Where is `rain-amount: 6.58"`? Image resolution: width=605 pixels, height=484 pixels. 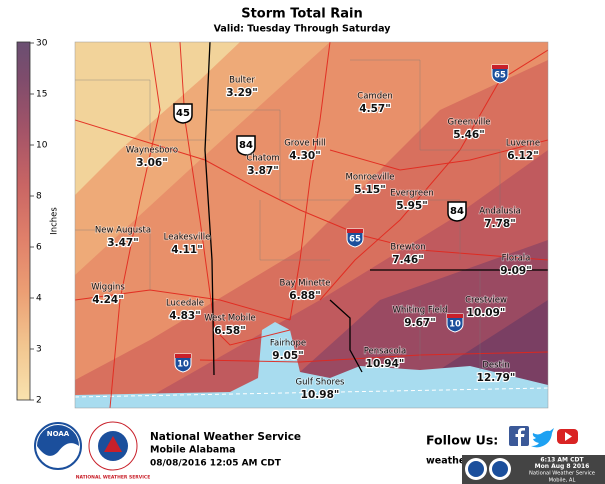
rain-amount: 6.58" is located at coordinates (229, 331).